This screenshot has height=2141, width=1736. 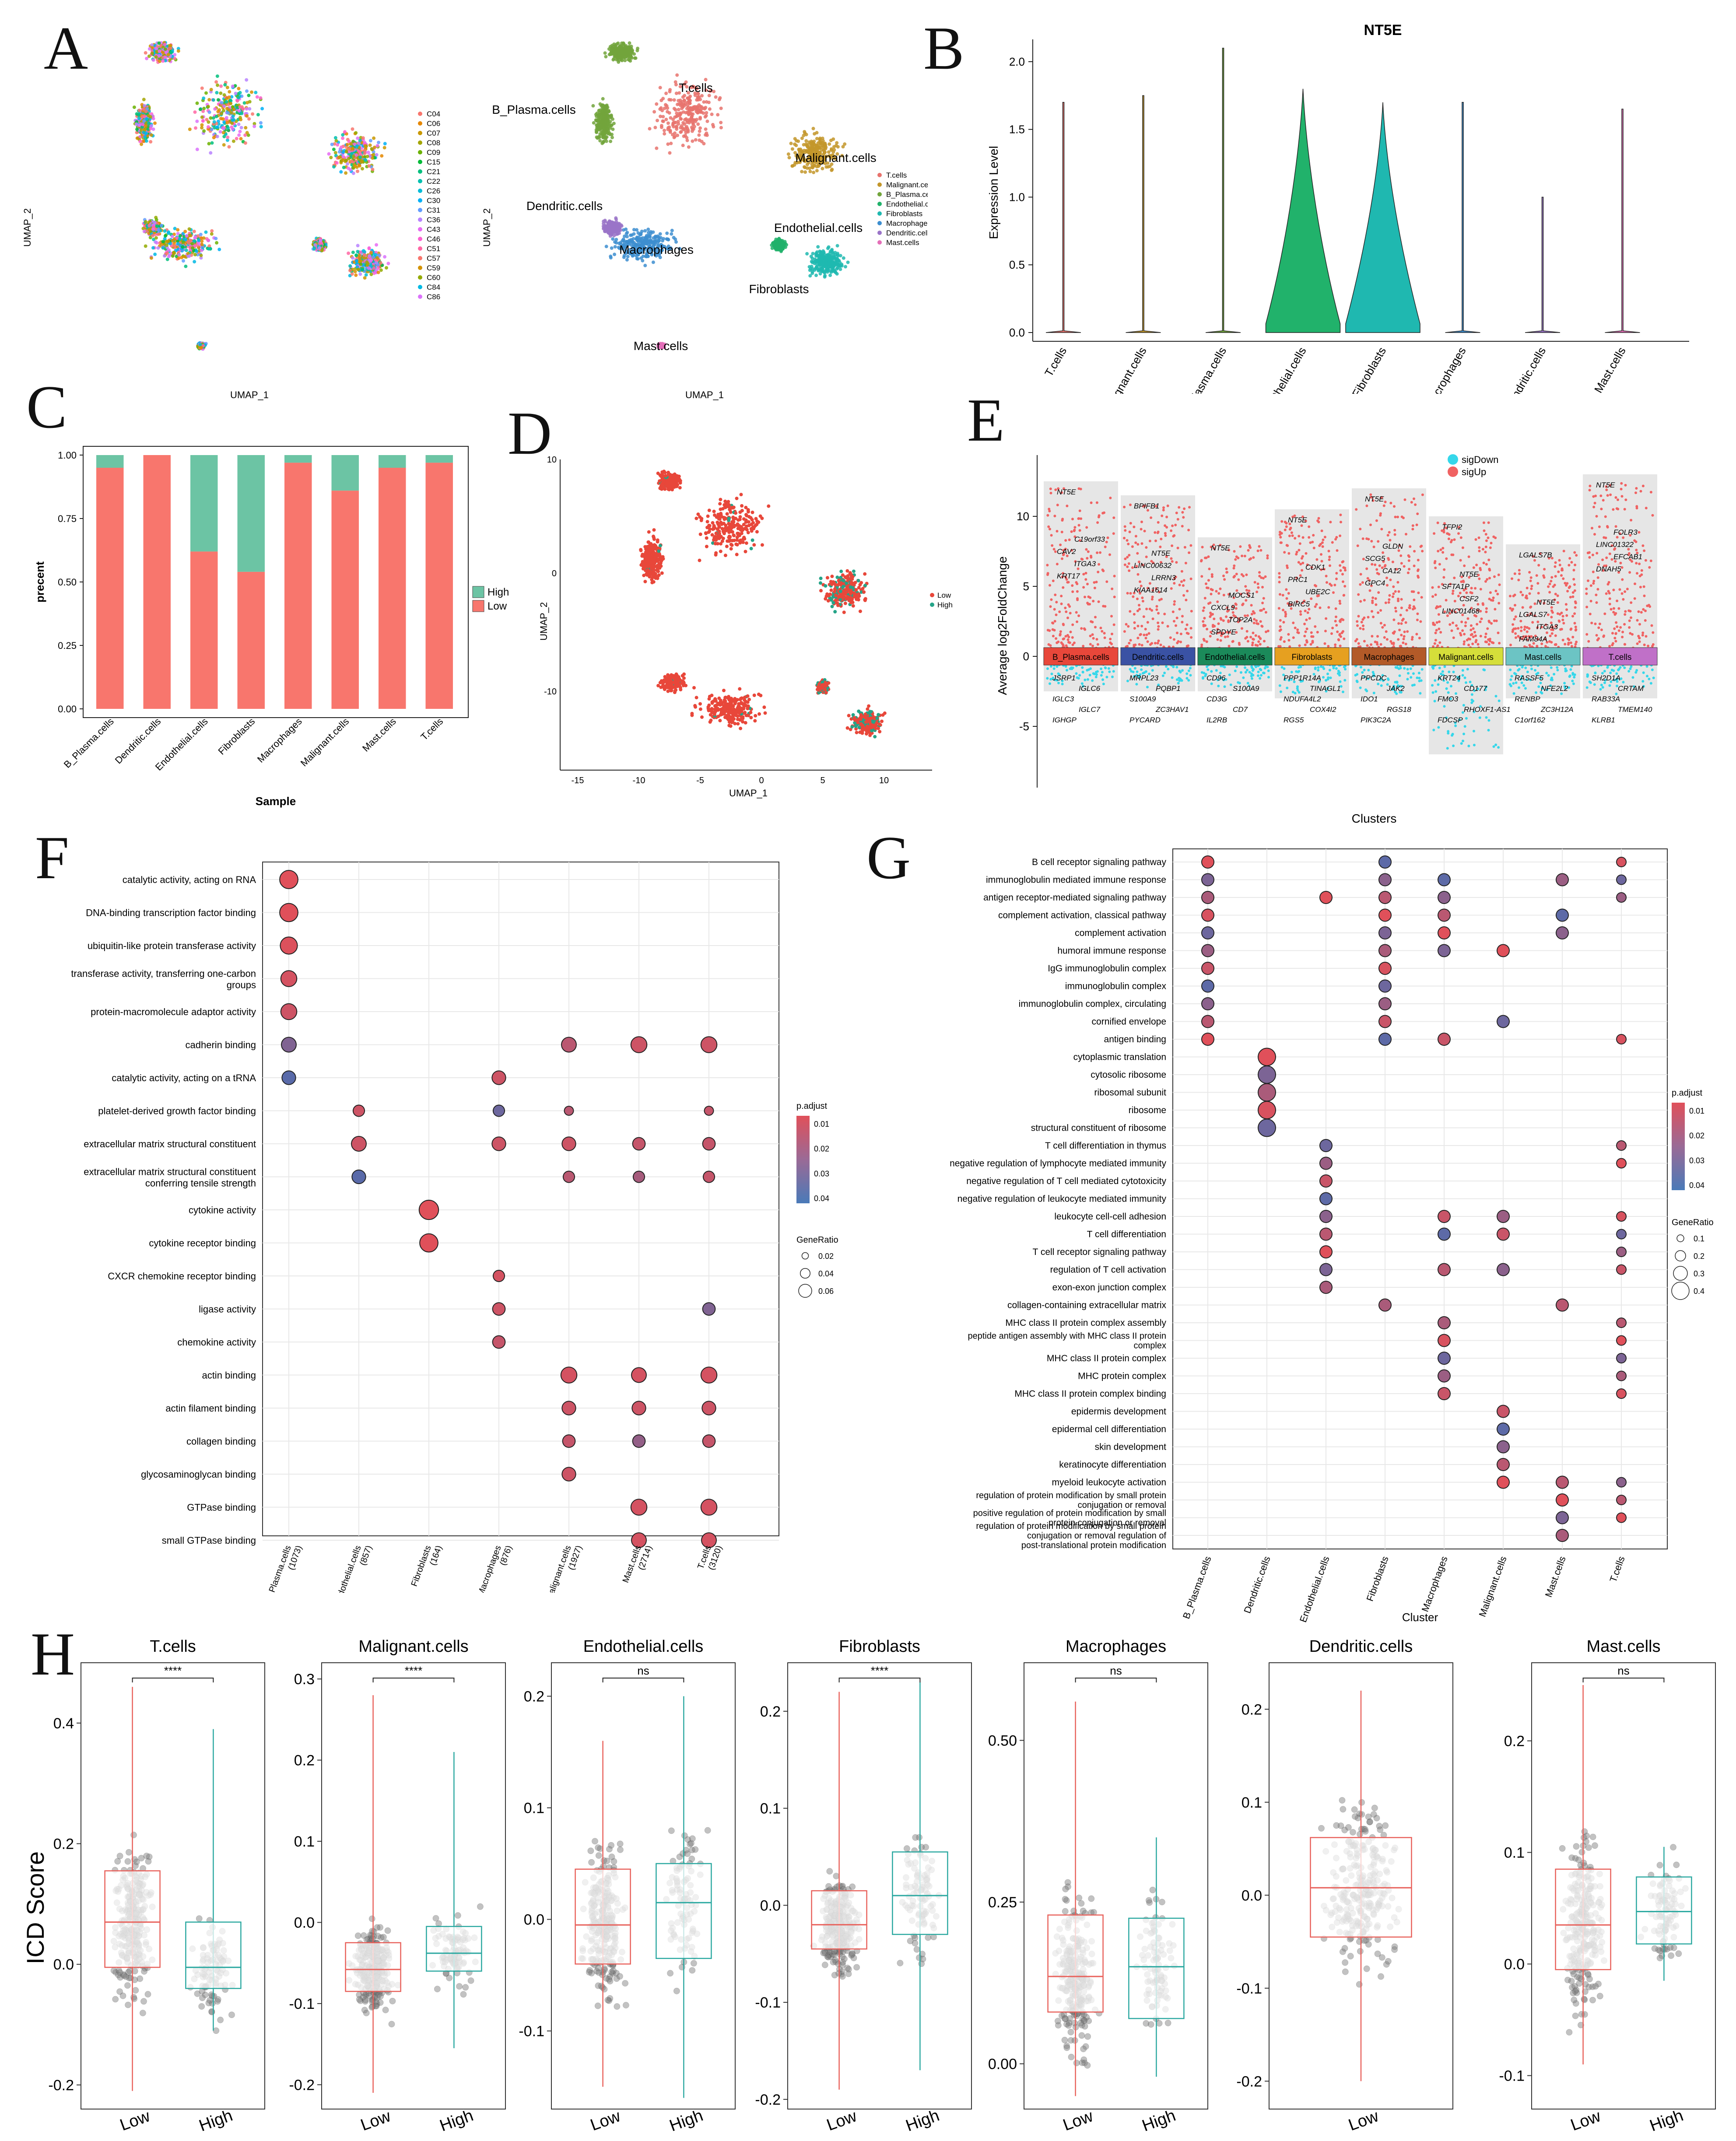 What do you see at coordinates (433, 239) in the screenshot?
I see `legend-entry: C46` at bounding box center [433, 239].